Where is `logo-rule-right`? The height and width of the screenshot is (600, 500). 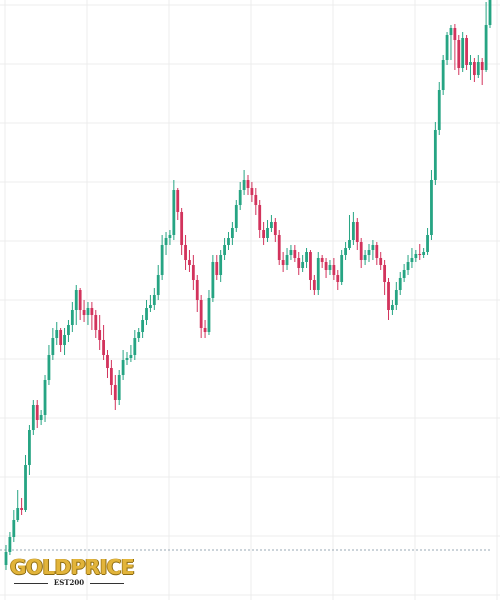 logo-rule-right is located at coordinates (107, 583).